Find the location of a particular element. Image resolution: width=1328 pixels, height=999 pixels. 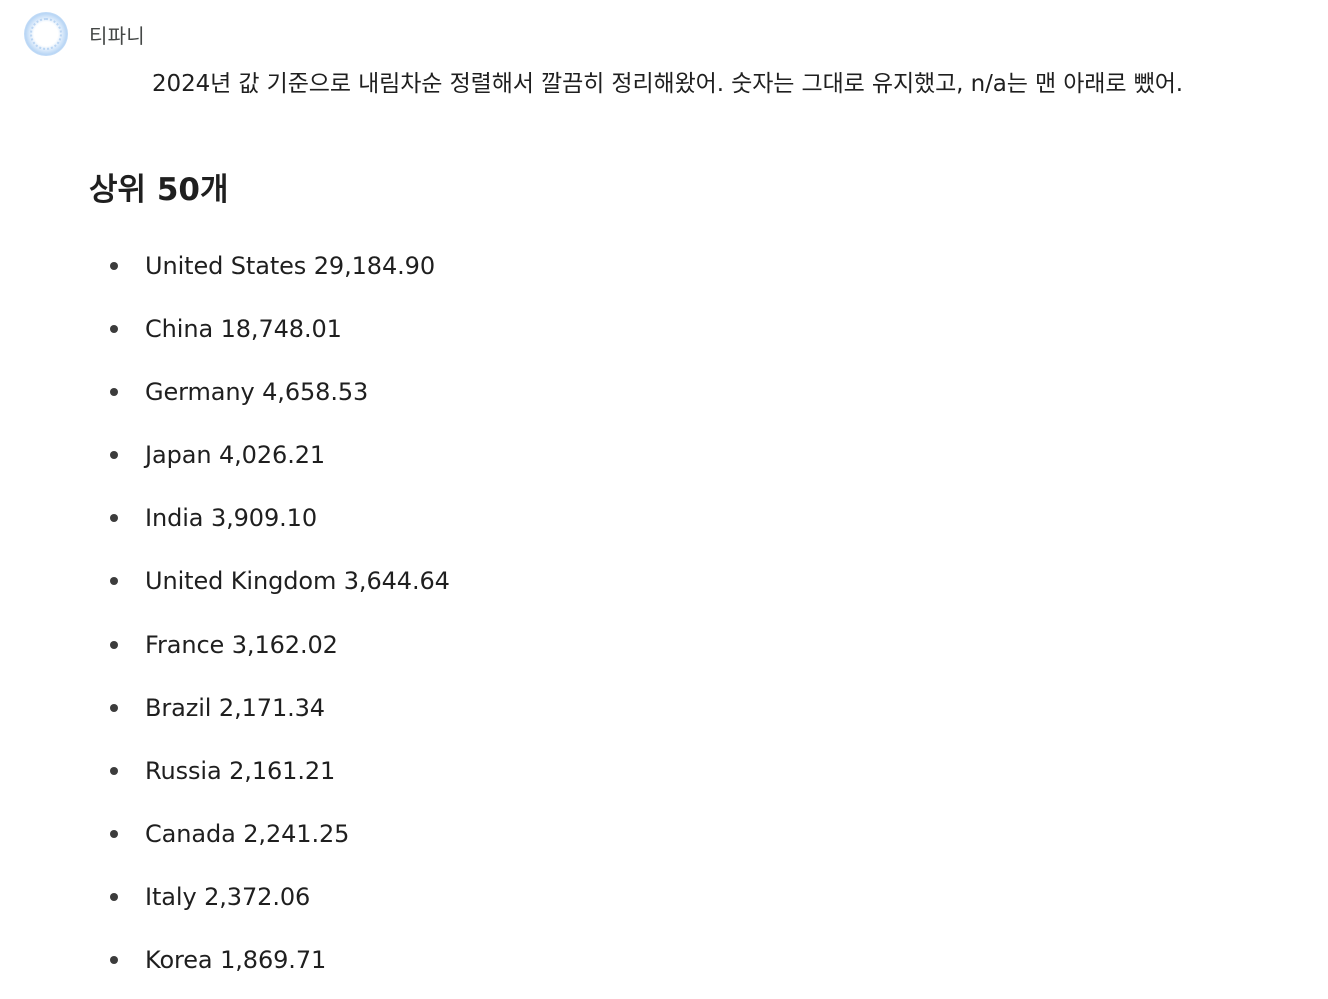

country-name: Brazil is located at coordinates (178, 707).